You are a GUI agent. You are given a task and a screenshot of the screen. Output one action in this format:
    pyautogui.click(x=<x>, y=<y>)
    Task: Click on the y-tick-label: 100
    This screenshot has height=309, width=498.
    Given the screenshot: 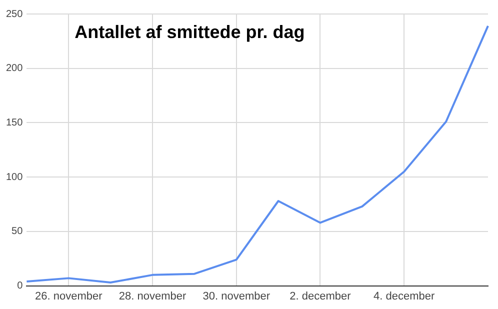 What is the action you would take?
    pyautogui.click(x=15, y=177)
    